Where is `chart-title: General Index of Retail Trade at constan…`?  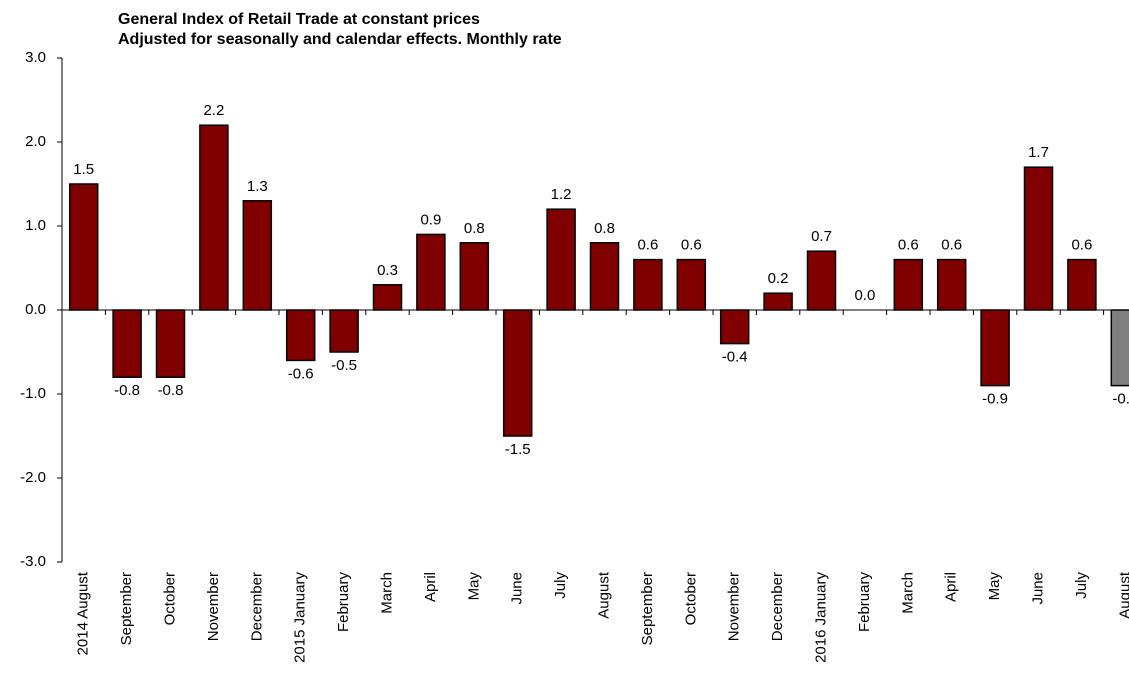
chart-title: General Index of Retail Trade at constan… is located at coordinates (299, 19).